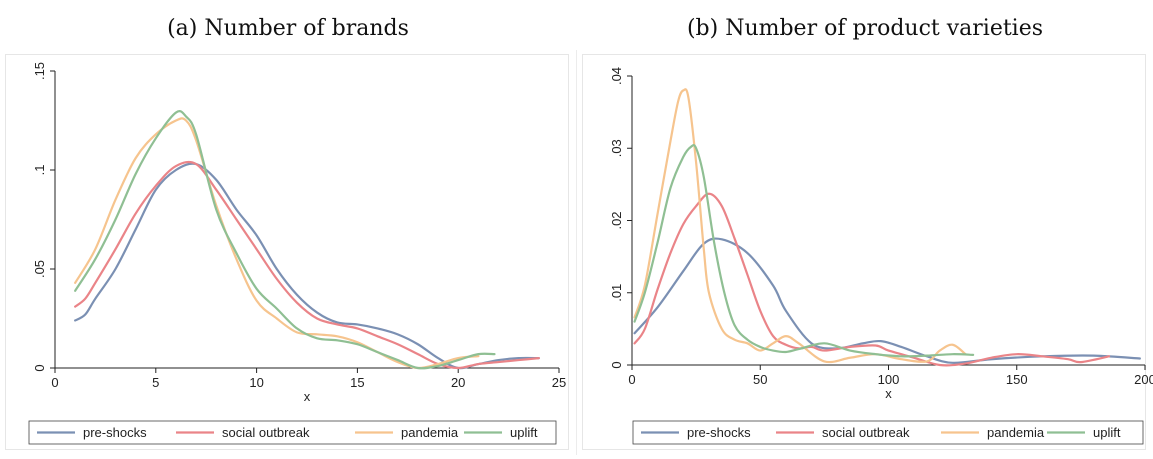 This screenshot has height=459, width=1153. Describe the element at coordinates (616, 293) in the screenshot. I see `y-tick-label: .01` at that location.